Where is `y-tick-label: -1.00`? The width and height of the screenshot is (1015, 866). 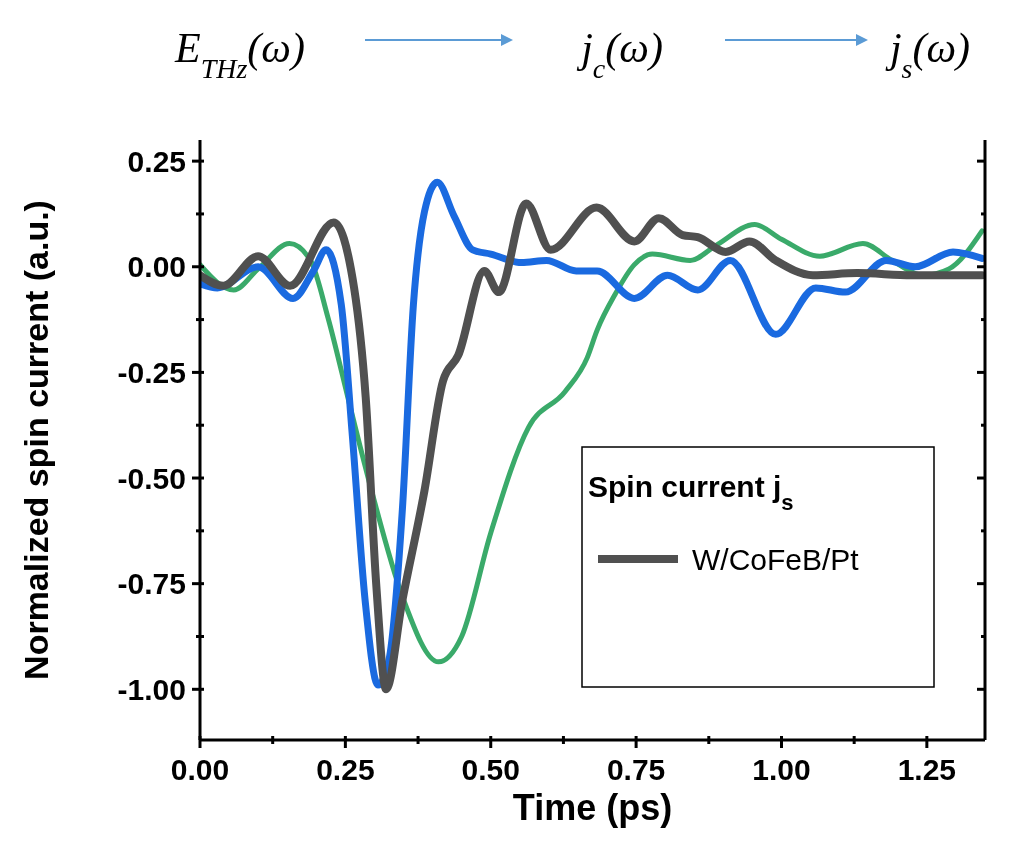 y-tick-label: -1.00 is located at coordinates (151, 689).